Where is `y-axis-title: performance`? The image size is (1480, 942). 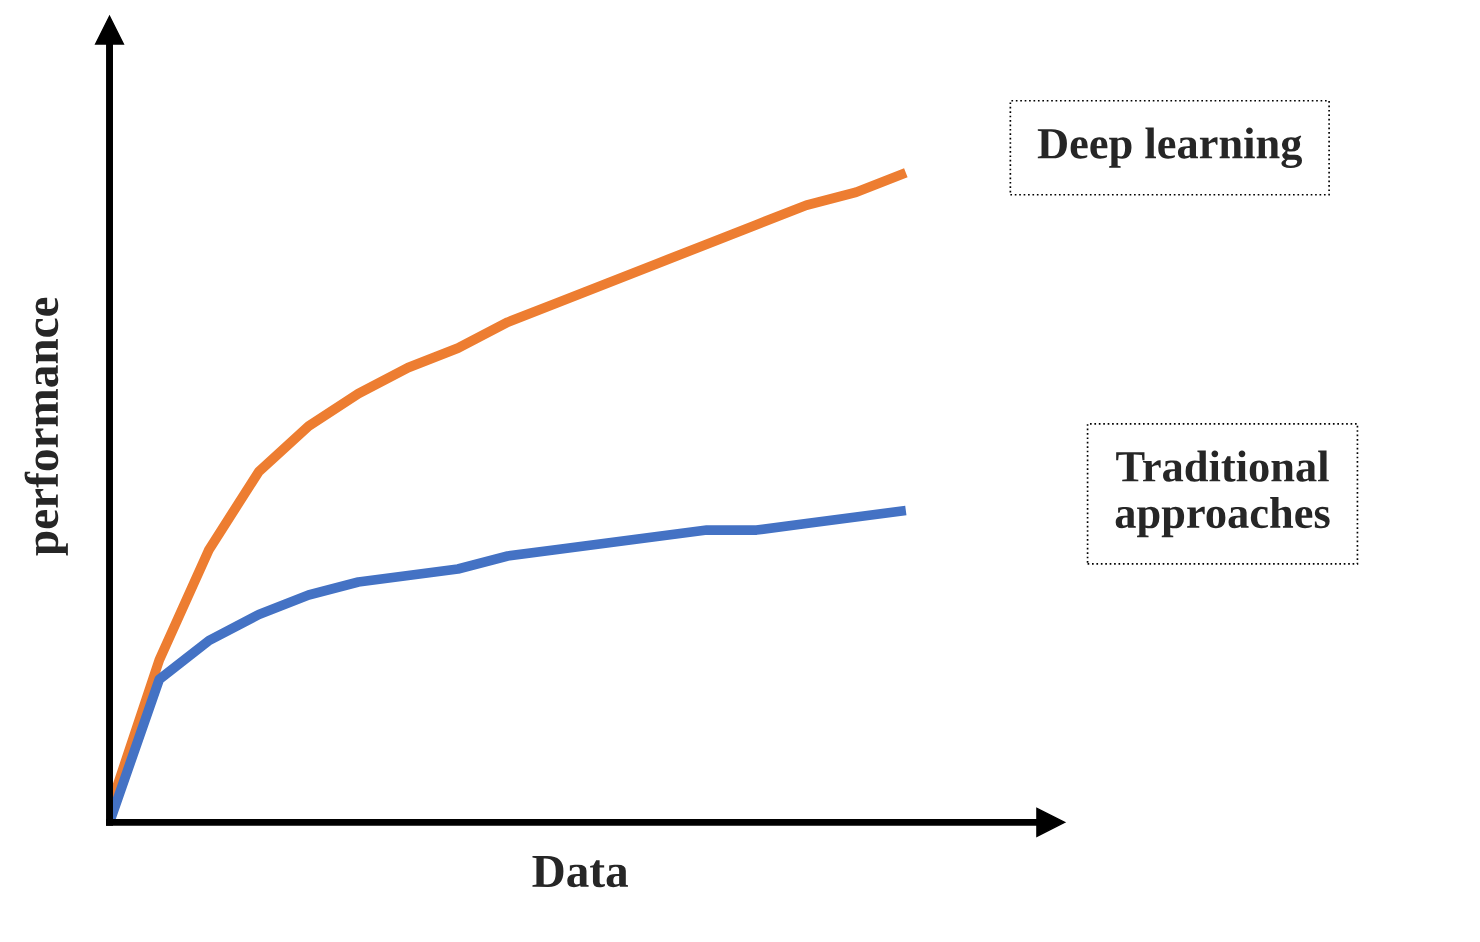
y-axis-title: performance is located at coordinates (46, 426).